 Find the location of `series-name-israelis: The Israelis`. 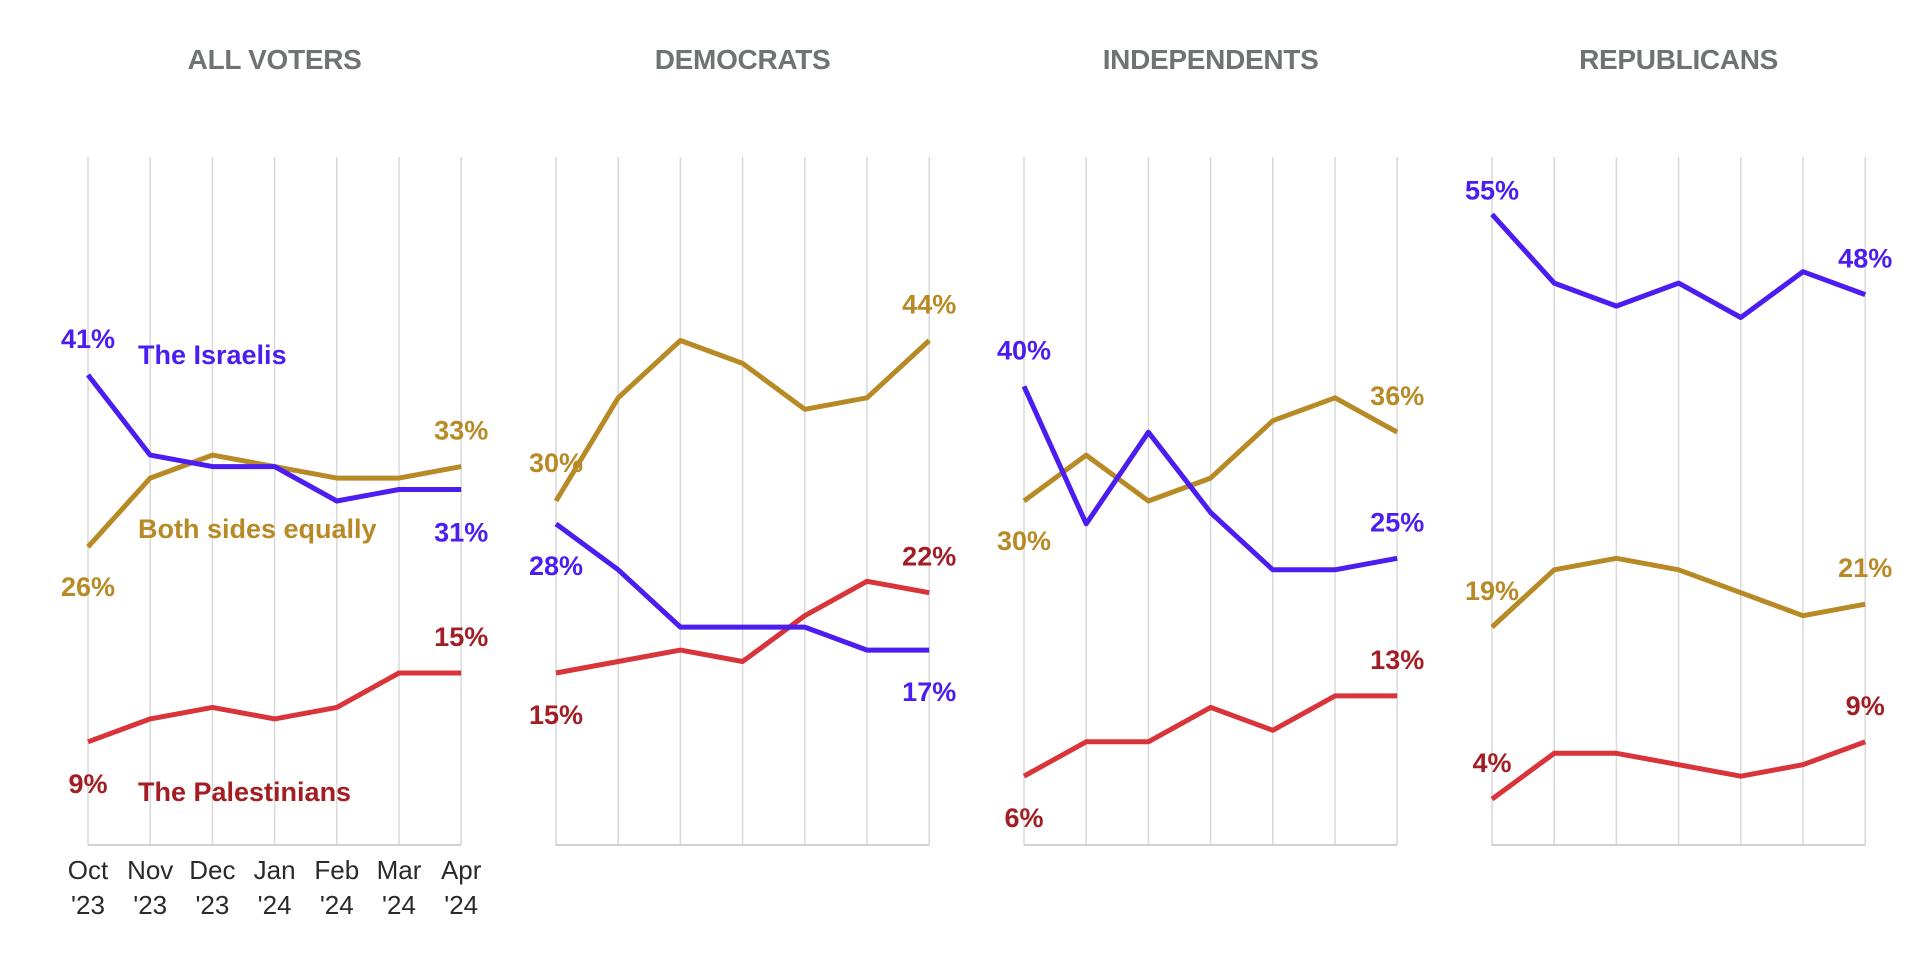

series-name-israelis: The Israelis is located at coordinates (212, 355).